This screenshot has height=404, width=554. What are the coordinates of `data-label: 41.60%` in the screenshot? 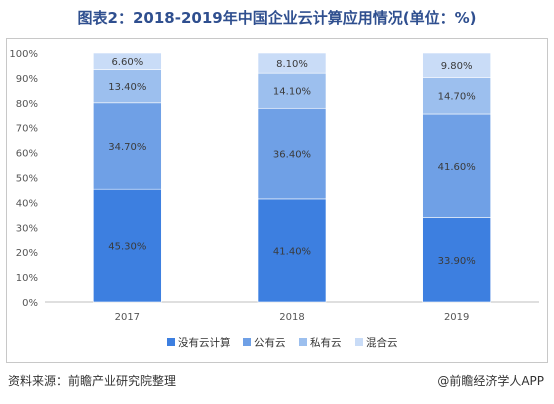 It's located at (457, 167).